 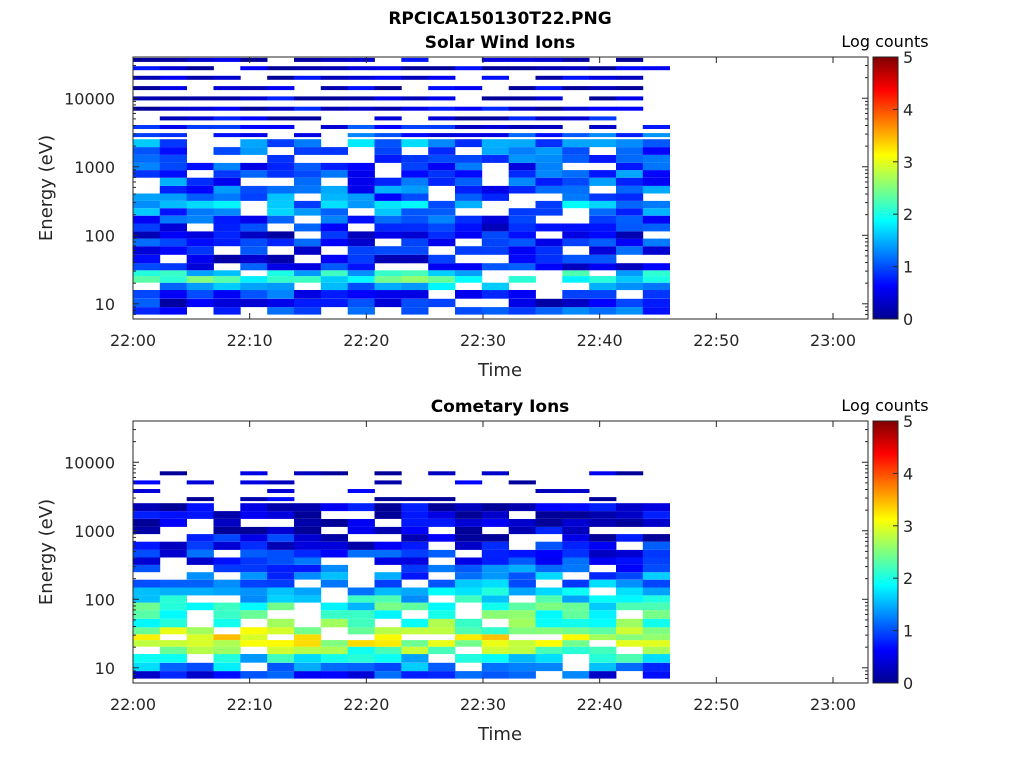 What do you see at coordinates (46, 552) in the screenshot?
I see `y-axis-label: Energy (eV)` at bounding box center [46, 552].